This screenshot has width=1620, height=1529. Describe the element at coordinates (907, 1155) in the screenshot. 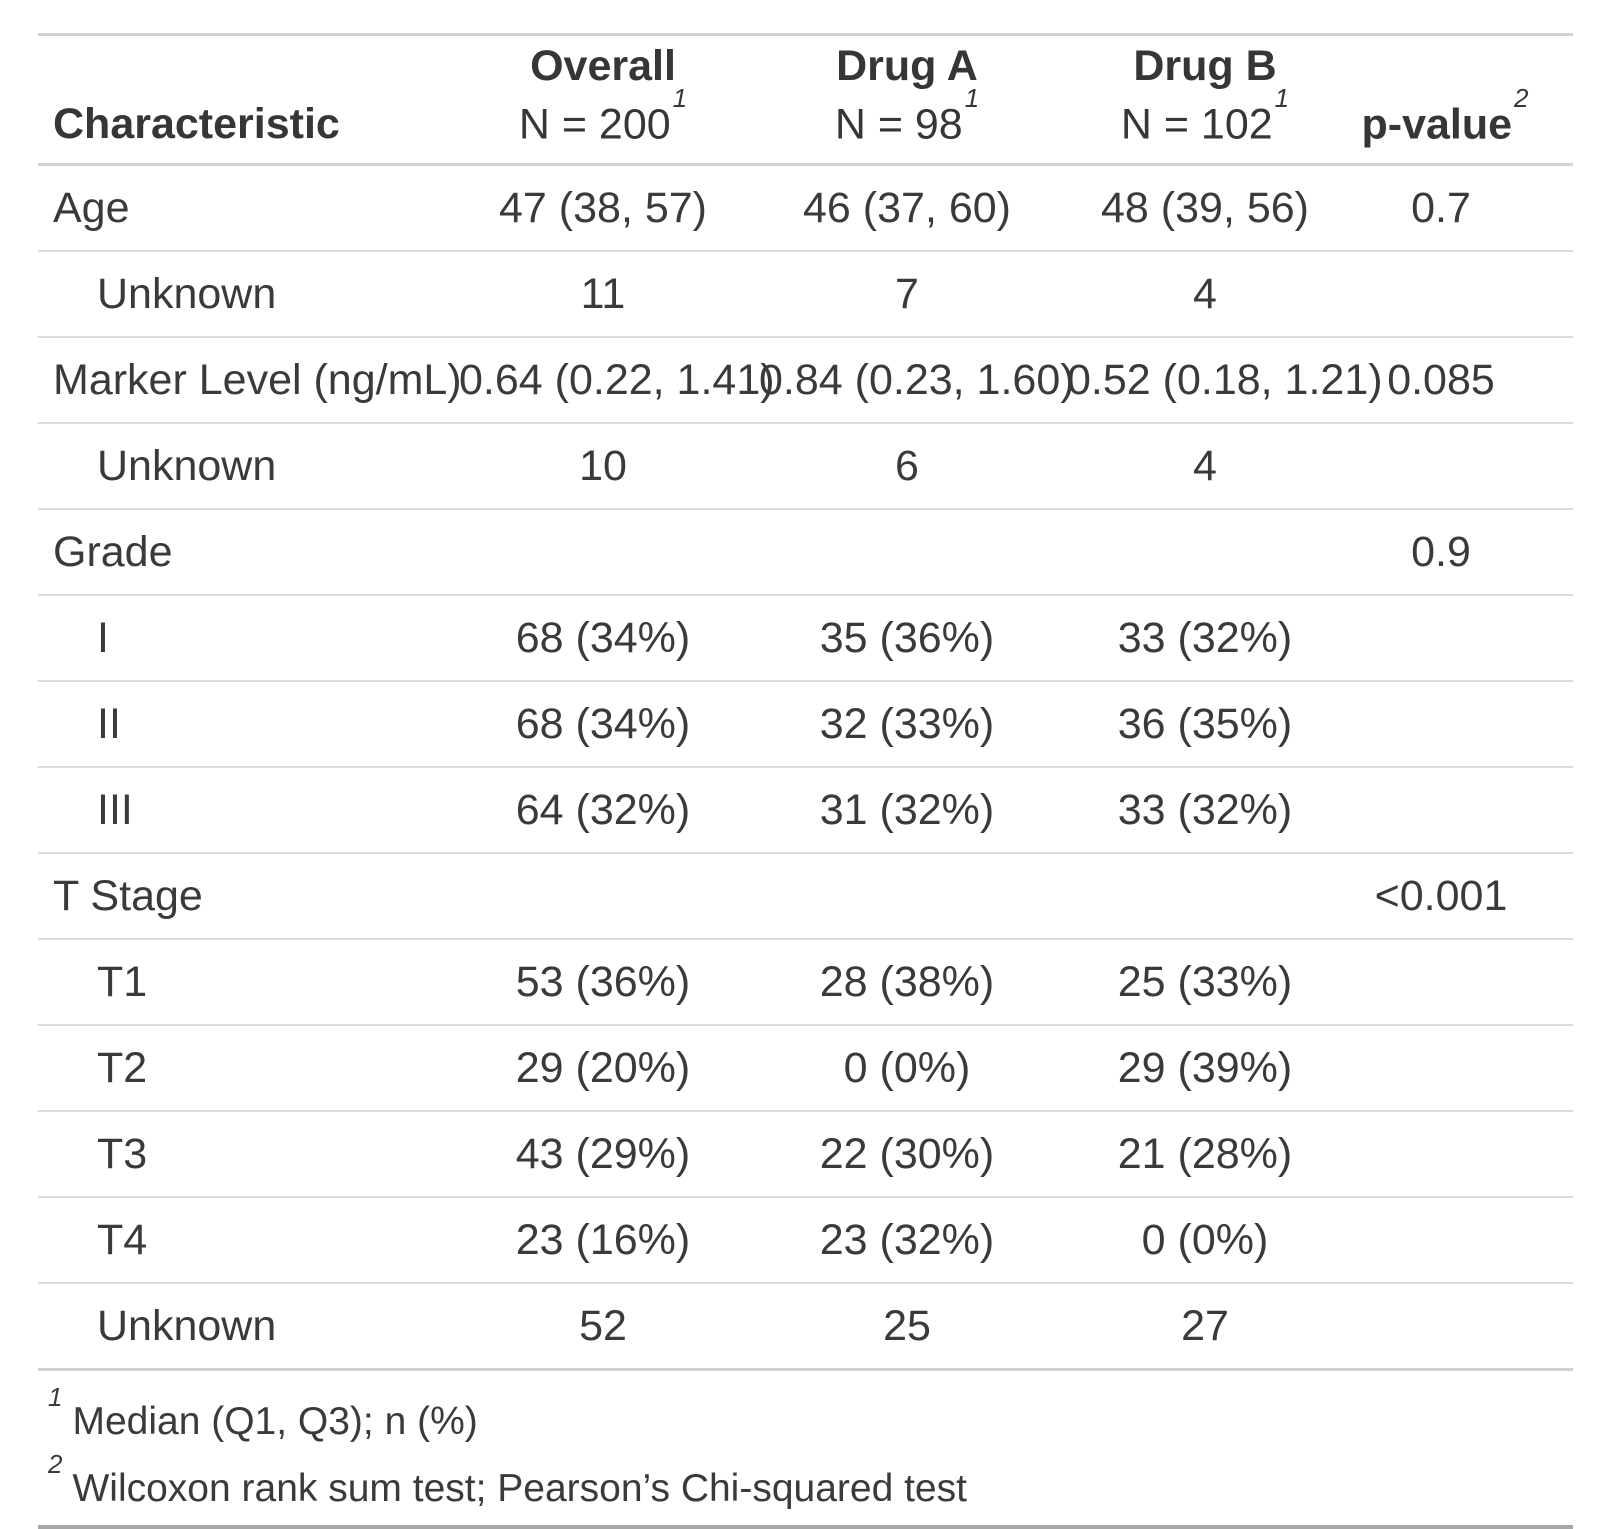

I see `cell-drug-a: 22 (30%)` at that location.